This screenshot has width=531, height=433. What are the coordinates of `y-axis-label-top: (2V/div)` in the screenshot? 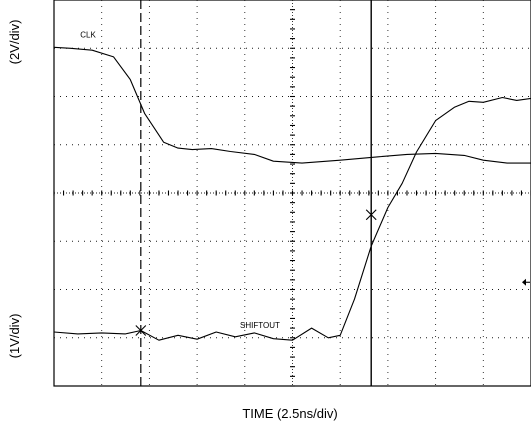 It's located at (14, 42).